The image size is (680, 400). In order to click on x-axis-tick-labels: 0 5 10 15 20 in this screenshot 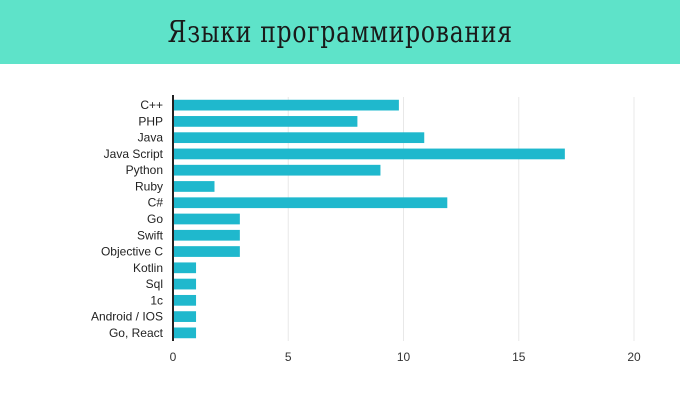, I will do `click(405, 357)`.